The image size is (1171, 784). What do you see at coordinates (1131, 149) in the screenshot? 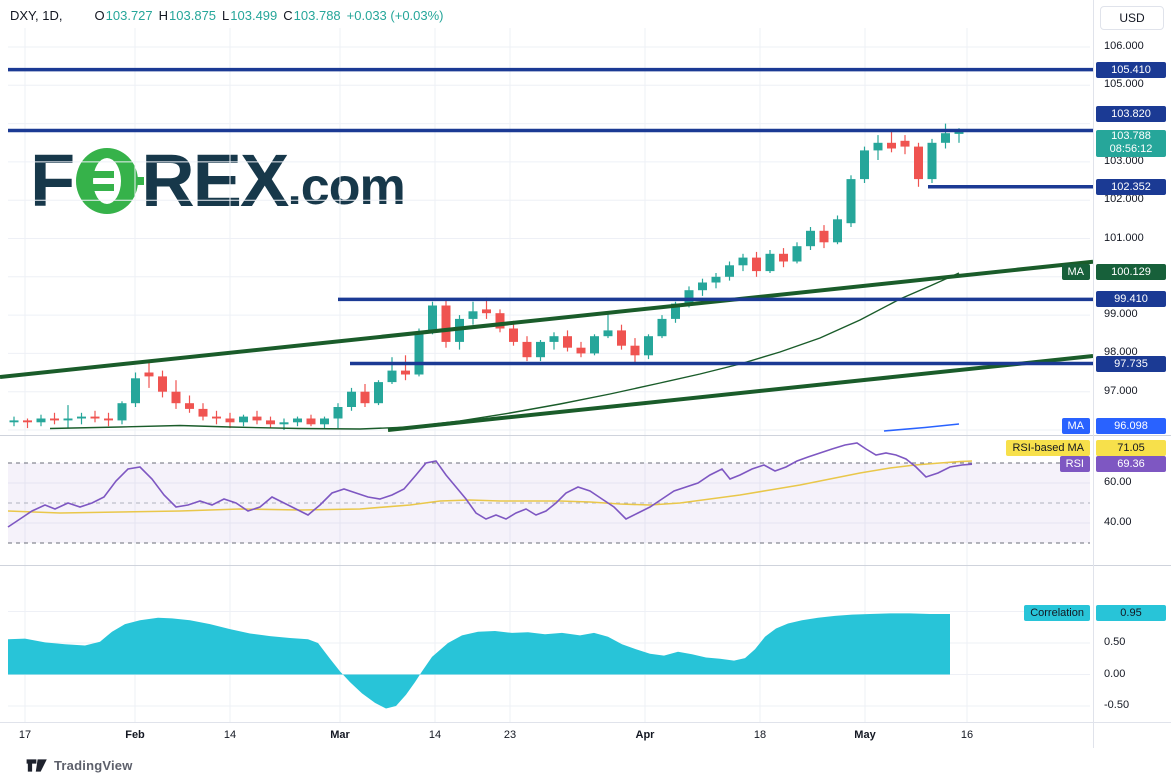
I see `bar-countdown: 08:56:12` at bounding box center [1131, 149].